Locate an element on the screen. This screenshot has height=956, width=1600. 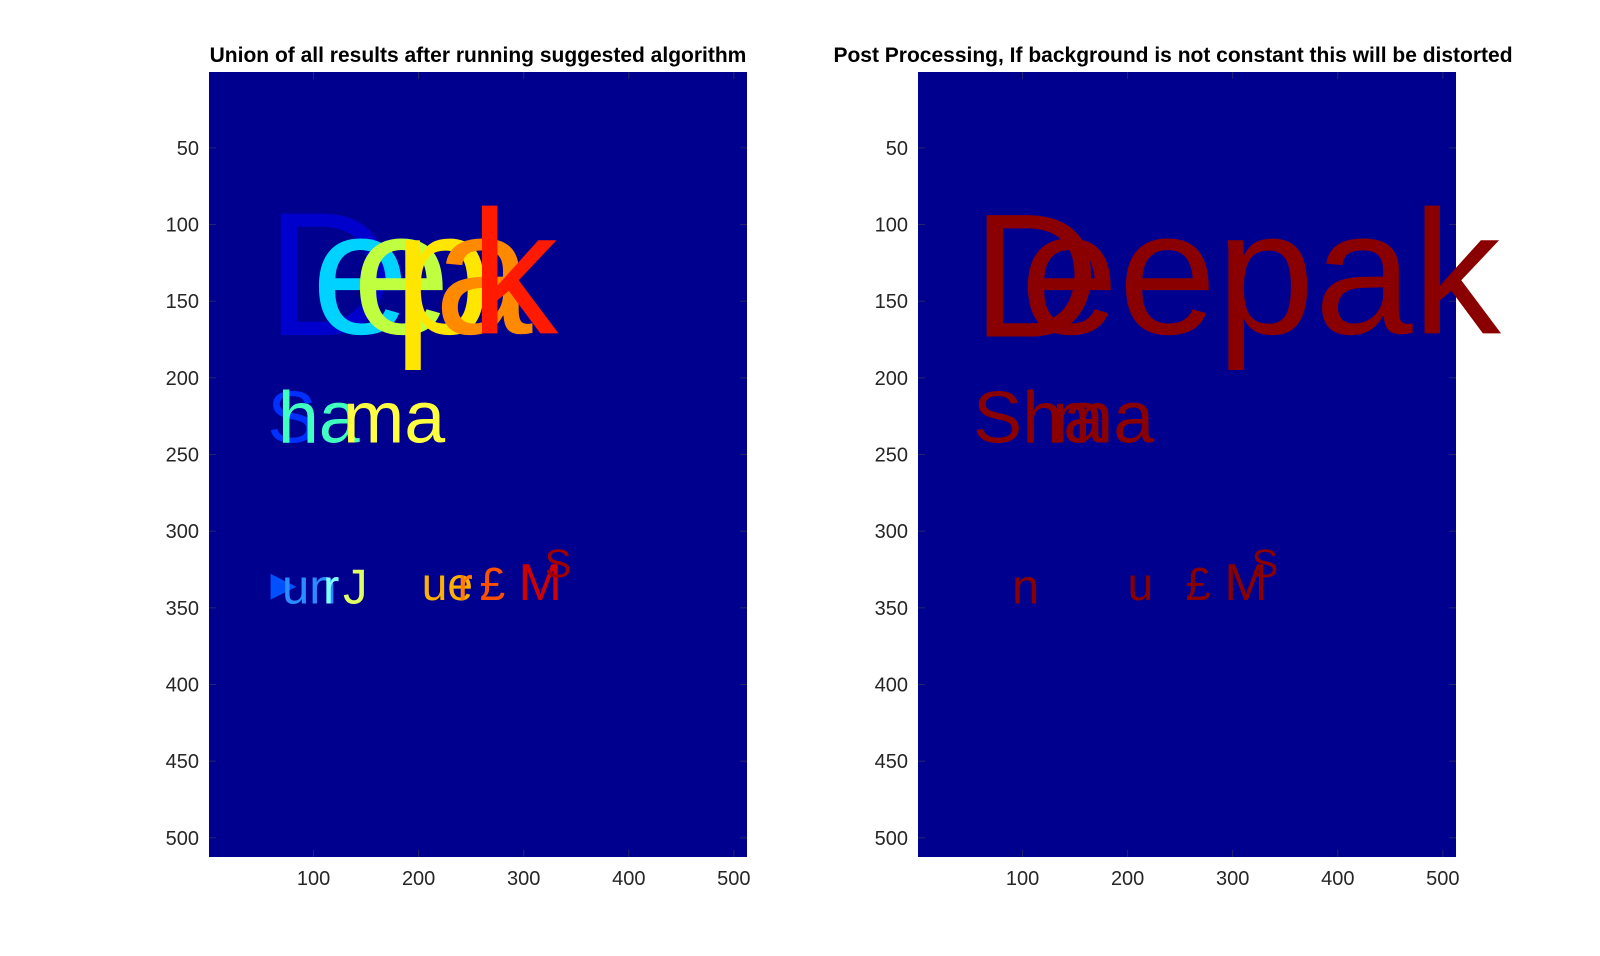
image-region-1: e is located at coordinates (360, 272).